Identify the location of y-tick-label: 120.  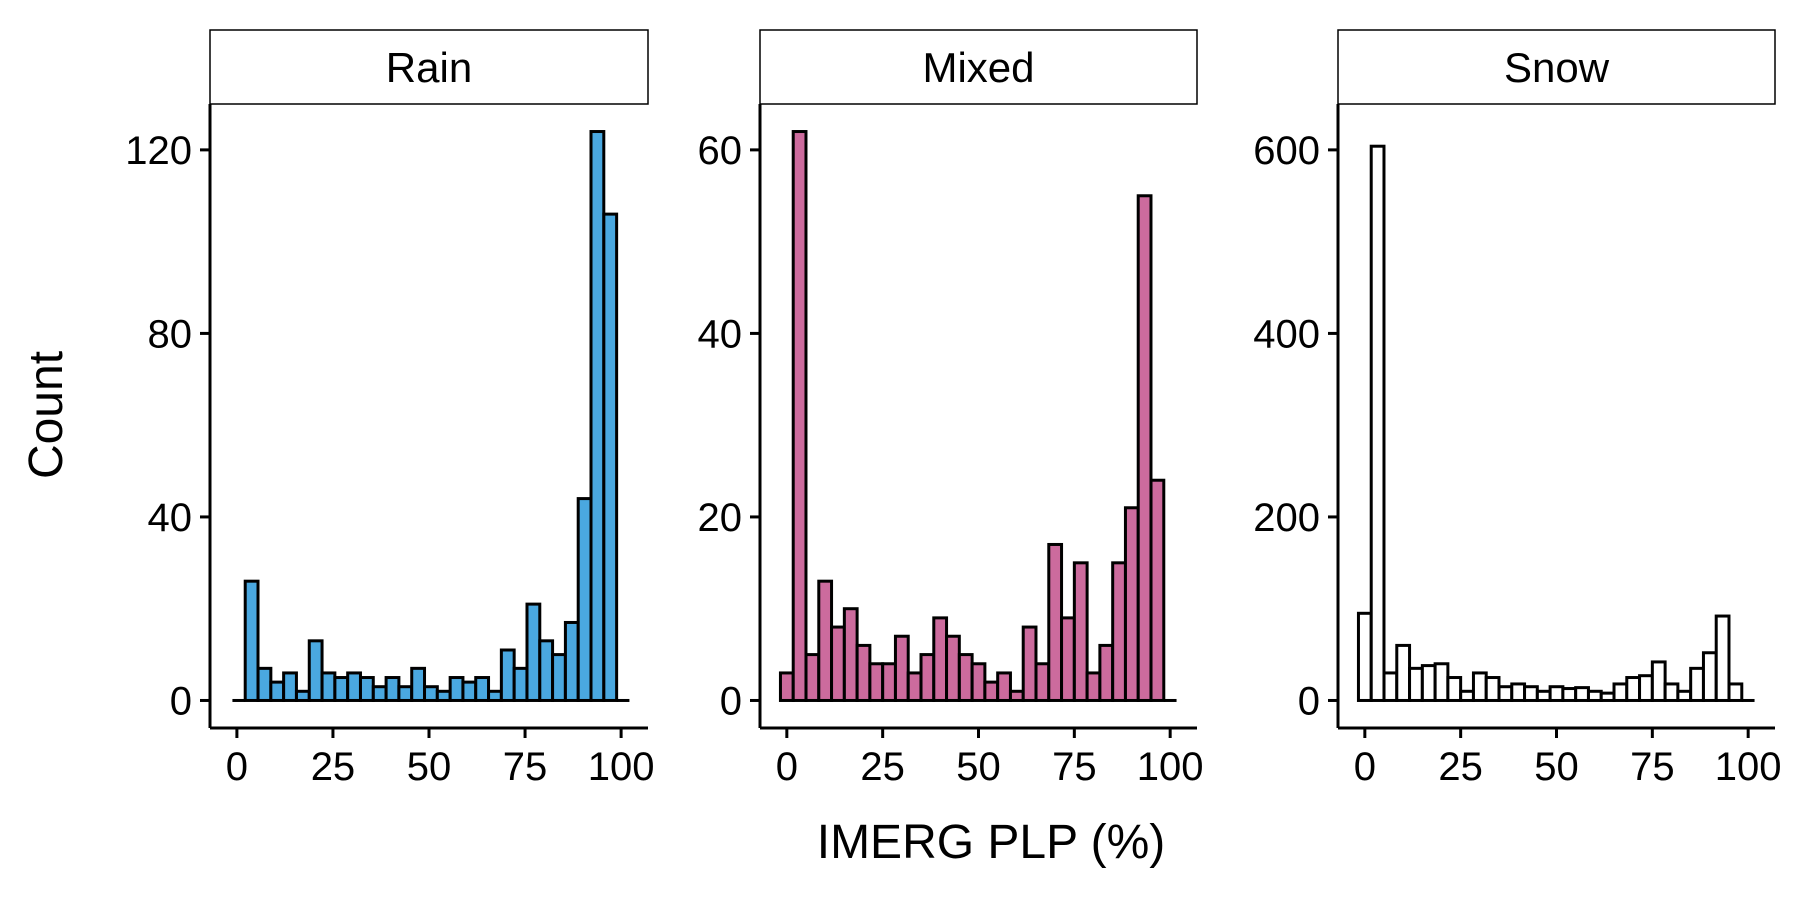
(158, 151).